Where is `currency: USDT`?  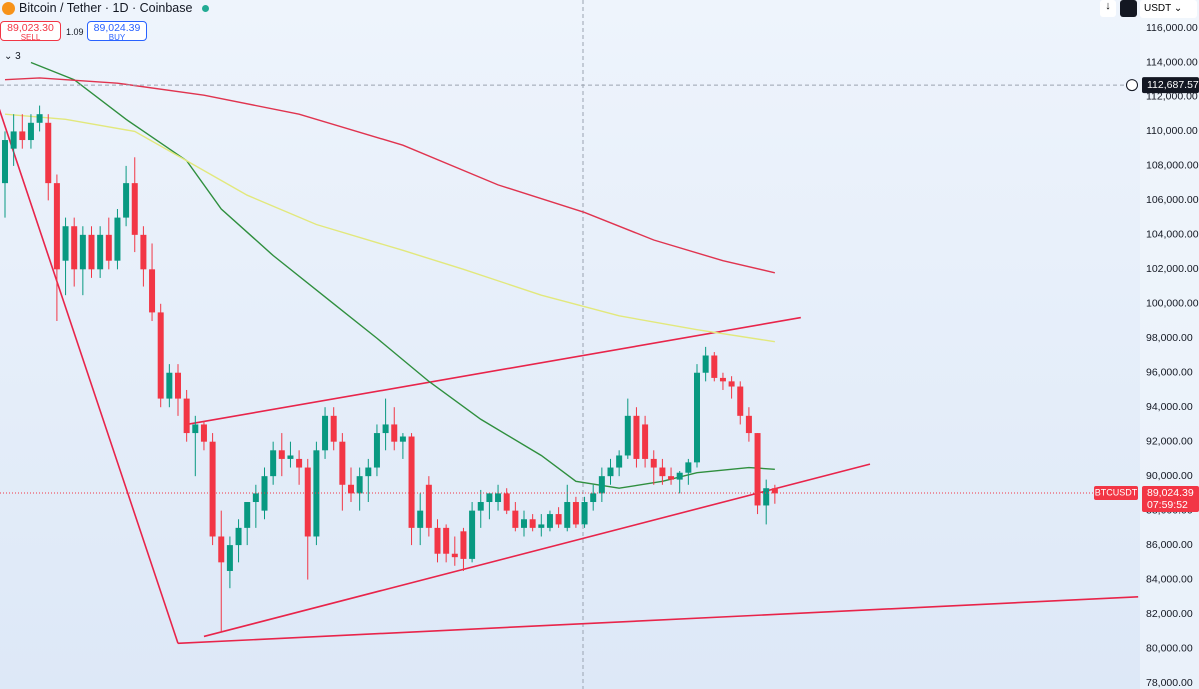
currency: USDT is located at coordinates (1158, 8).